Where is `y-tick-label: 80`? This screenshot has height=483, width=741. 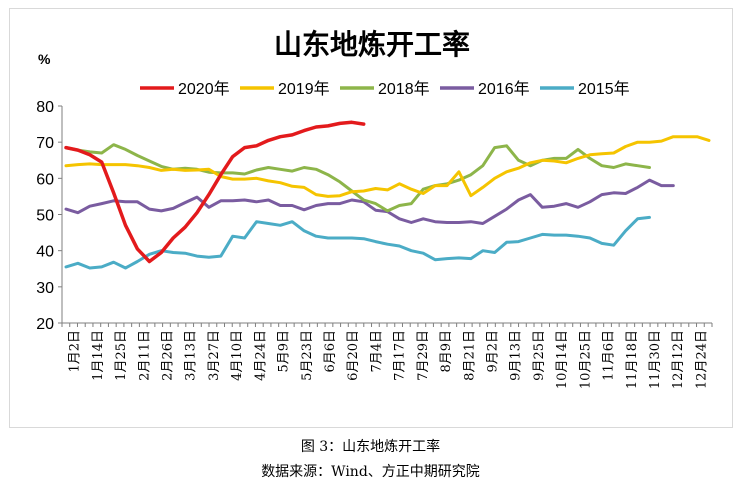
y-tick-label: 80 is located at coordinates (45, 107).